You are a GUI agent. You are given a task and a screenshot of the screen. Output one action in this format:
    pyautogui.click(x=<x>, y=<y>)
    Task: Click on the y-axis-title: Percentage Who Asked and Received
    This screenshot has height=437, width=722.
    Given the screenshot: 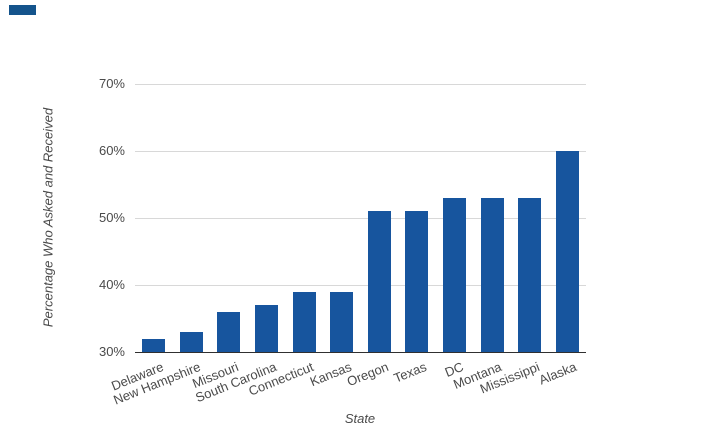 What is the action you would take?
    pyautogui.click(x=48, y=217)
    